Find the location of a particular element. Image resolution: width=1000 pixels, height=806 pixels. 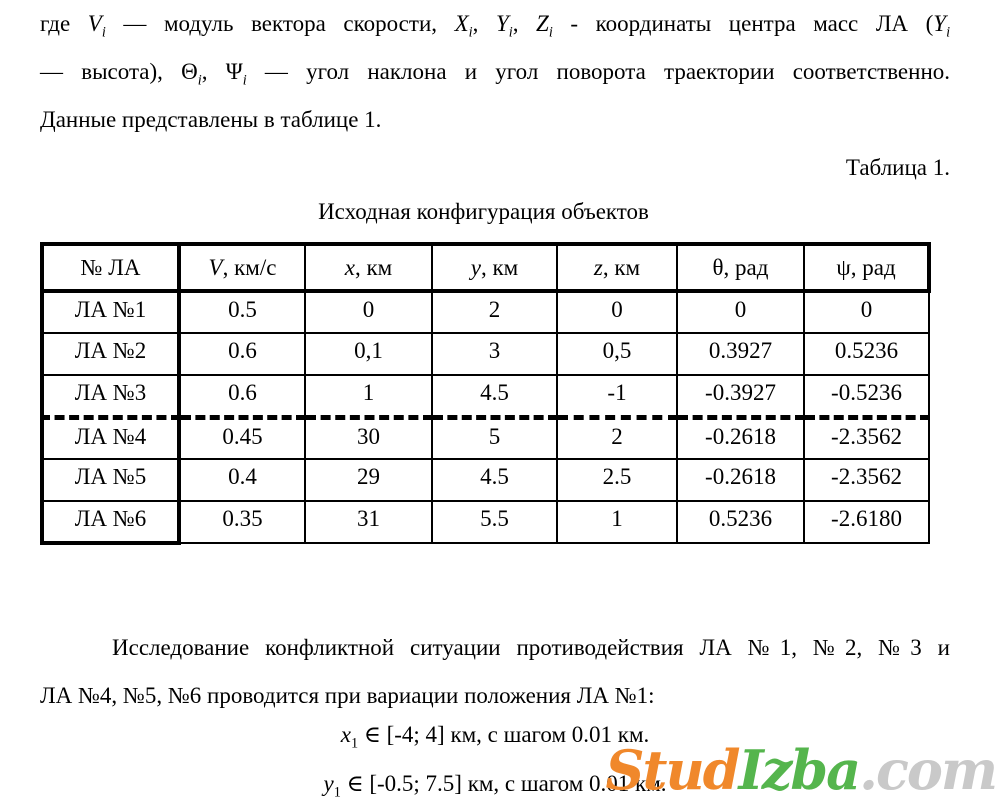

value-cell: 0,1 is located at coordinates (368, 354).